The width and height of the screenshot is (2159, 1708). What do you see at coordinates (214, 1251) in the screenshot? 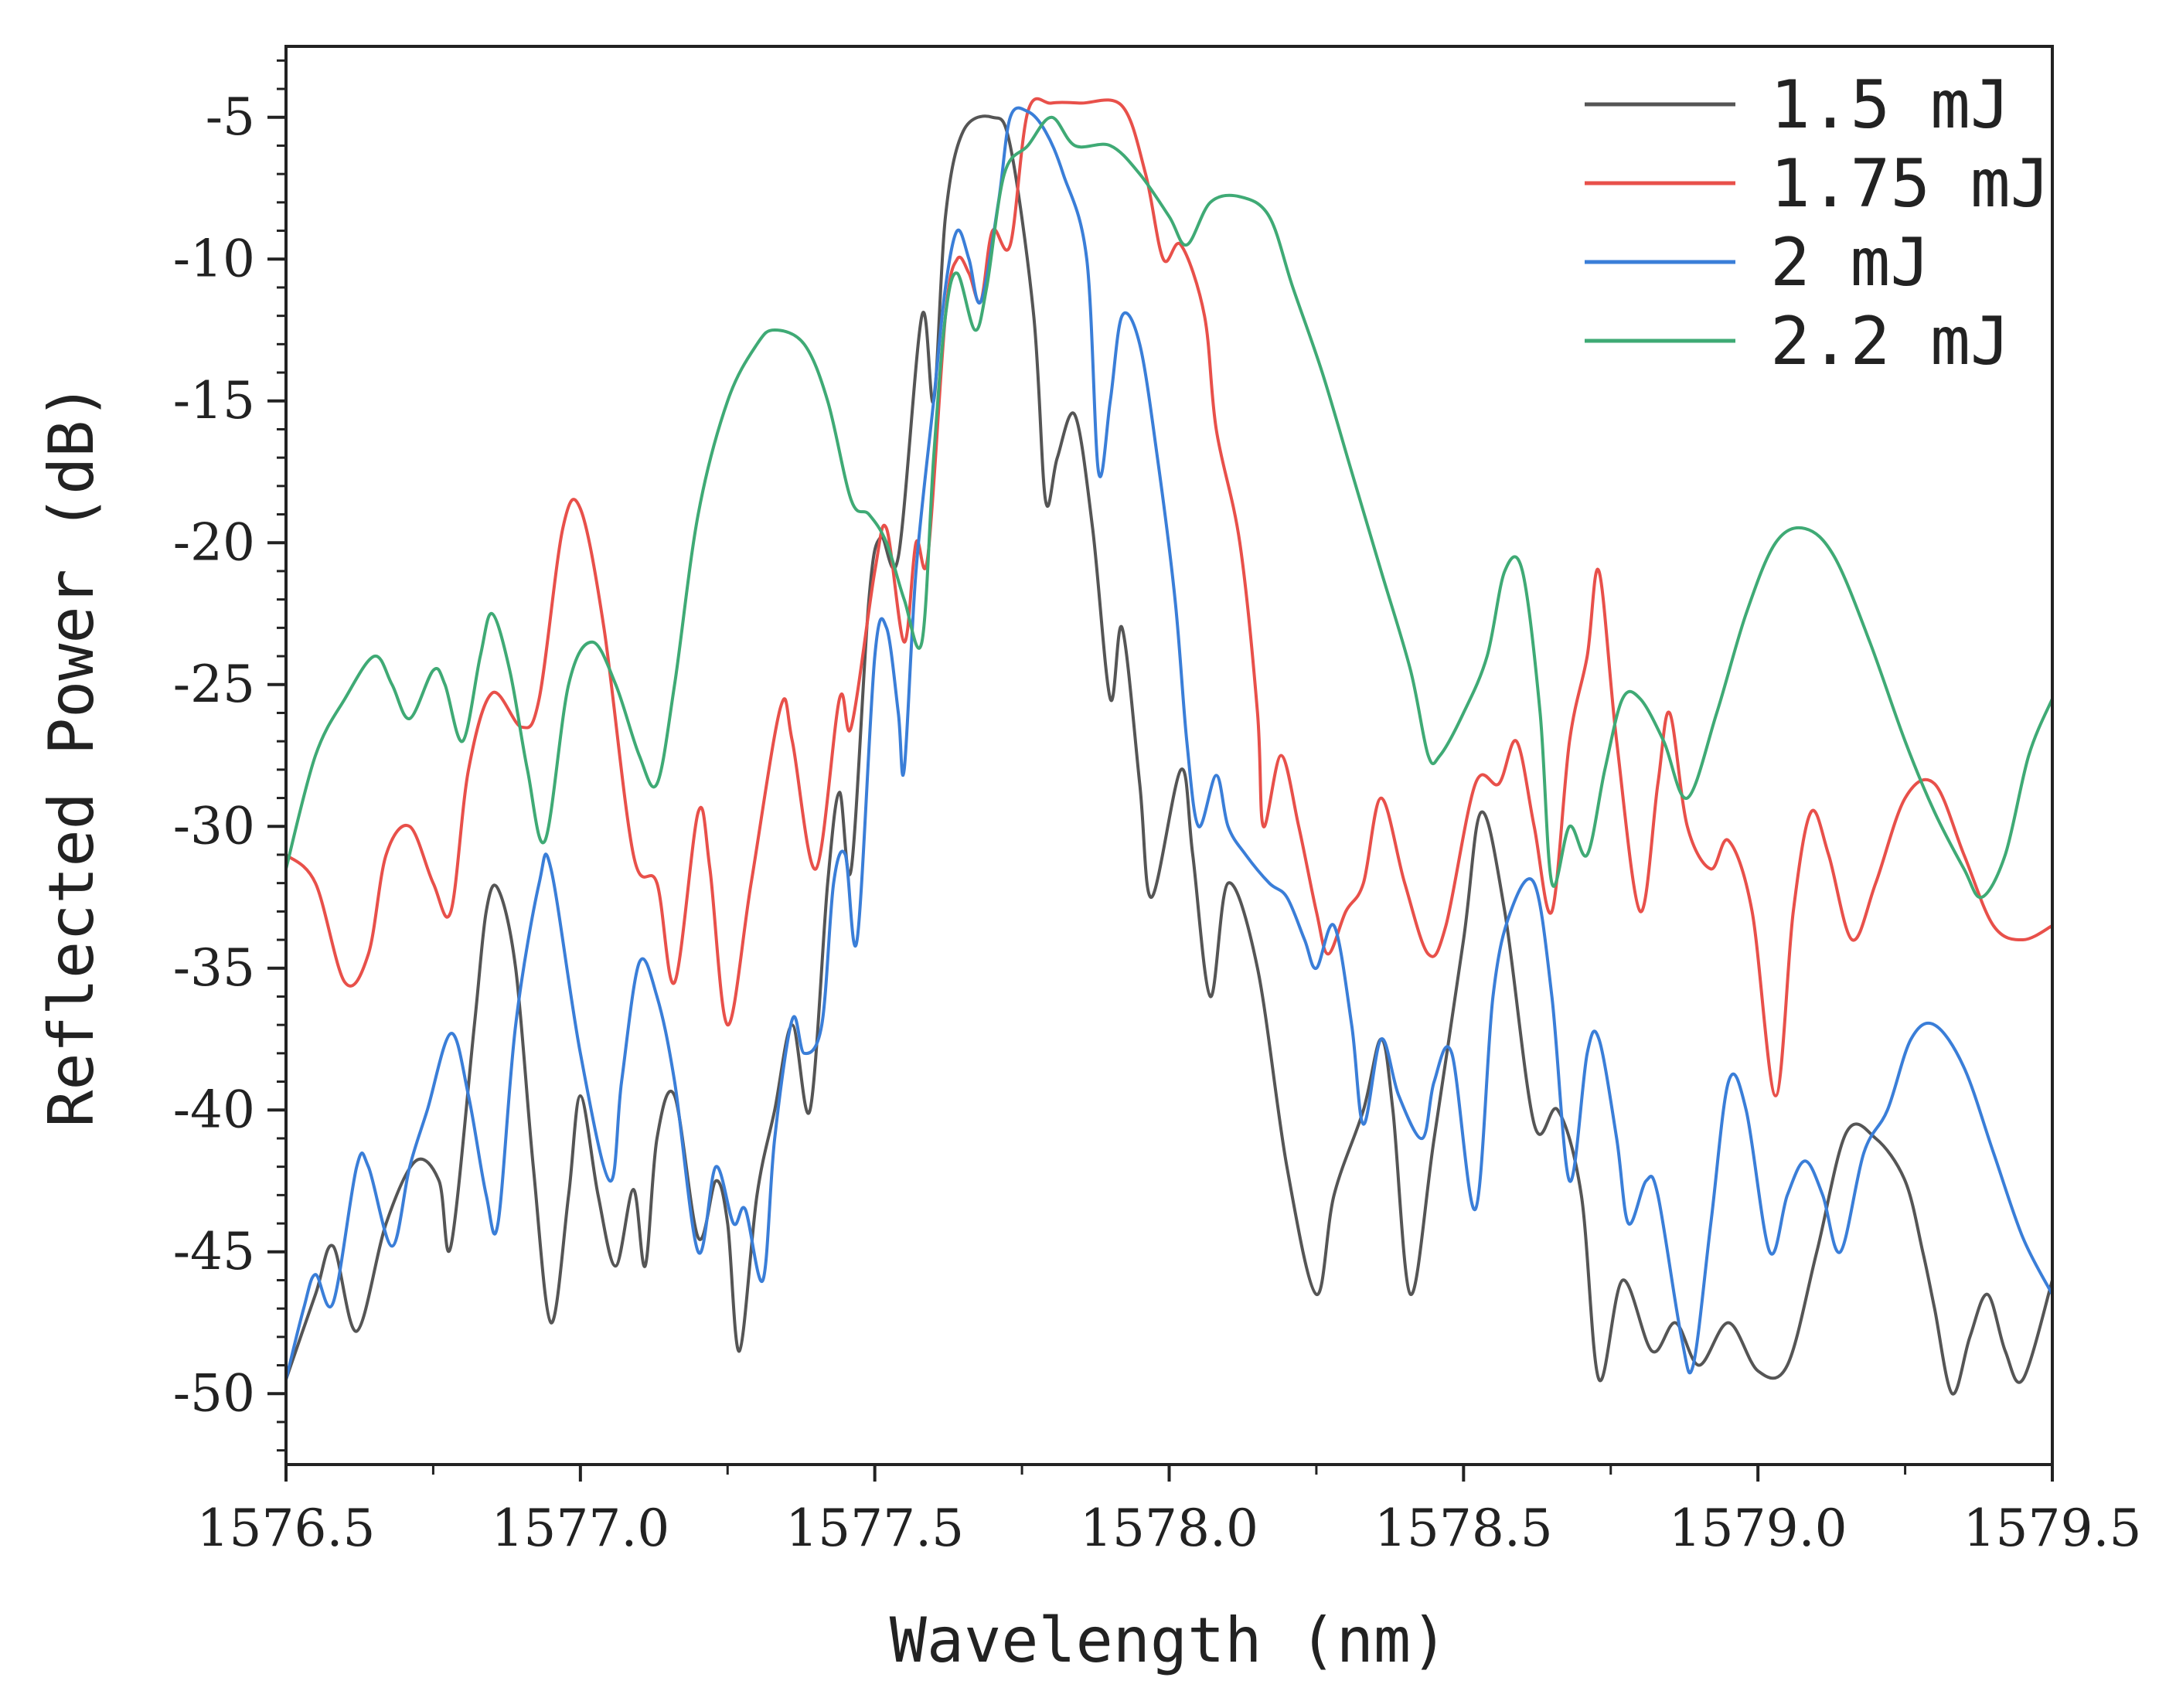
I see `y-tick-label: -45` at bounding box center [214, 1251].